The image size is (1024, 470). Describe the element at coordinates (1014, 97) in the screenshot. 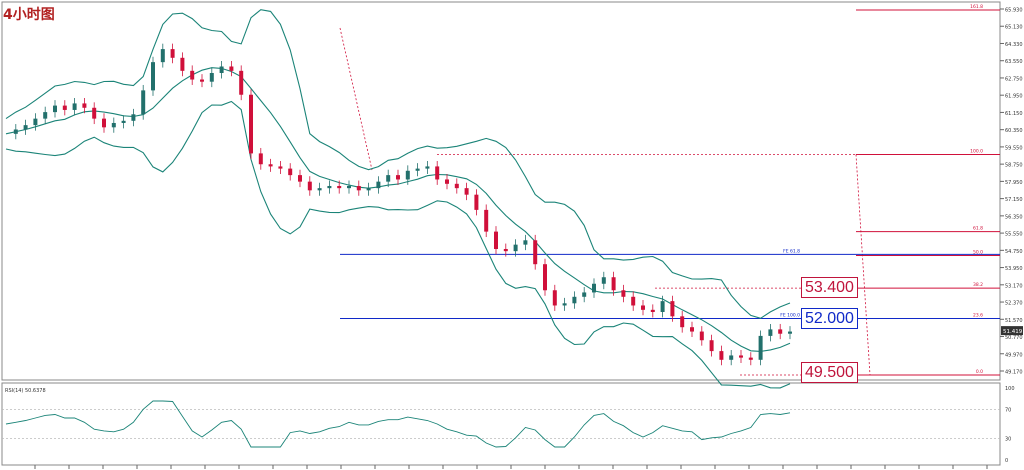

I see `price-scale-label: 61.950` at that location.